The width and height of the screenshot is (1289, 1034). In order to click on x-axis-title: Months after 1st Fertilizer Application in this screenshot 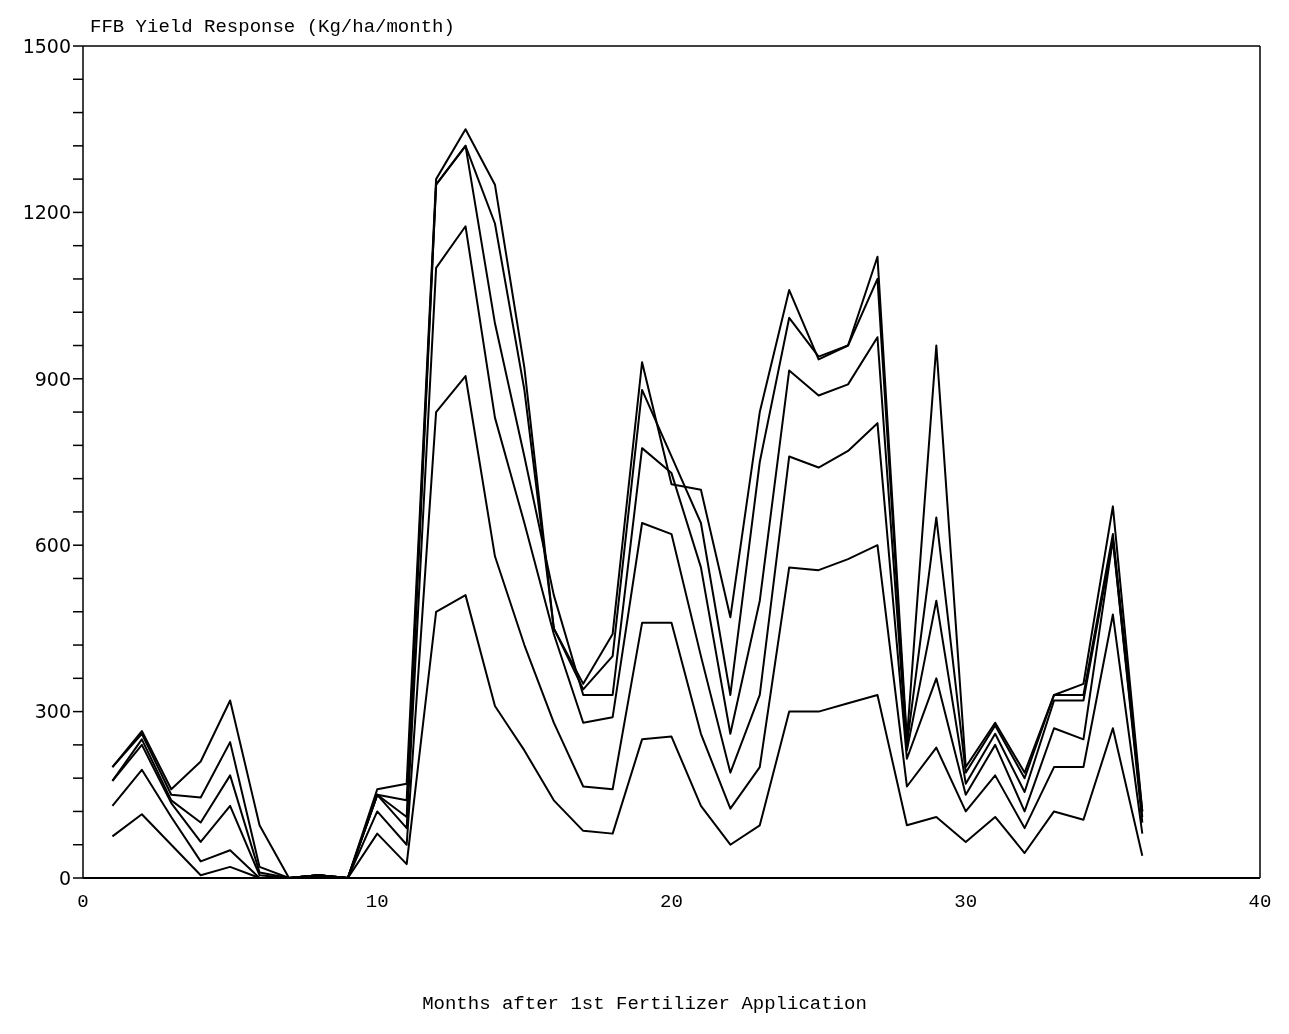, I will do `click(644, 1004)`.